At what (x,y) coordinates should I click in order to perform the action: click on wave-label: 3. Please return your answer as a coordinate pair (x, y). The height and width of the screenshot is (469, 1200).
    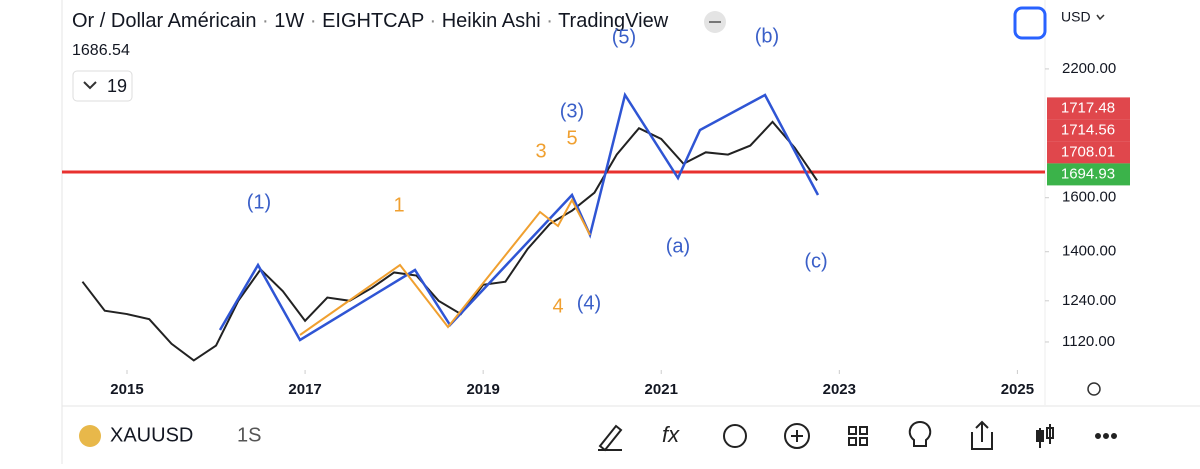
    Looking at the image, I should click on (540, 151).